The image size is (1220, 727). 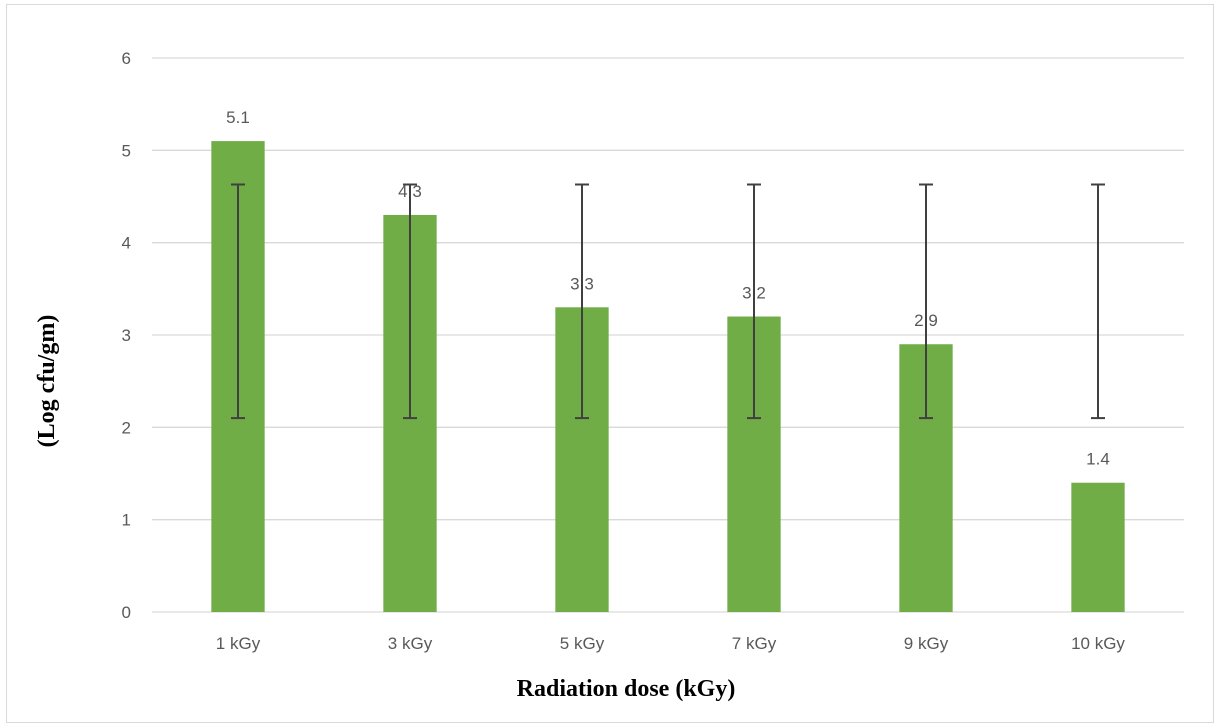 I want to click on x-tick-label-0: 1 kGy, so click(x=238, y=643).